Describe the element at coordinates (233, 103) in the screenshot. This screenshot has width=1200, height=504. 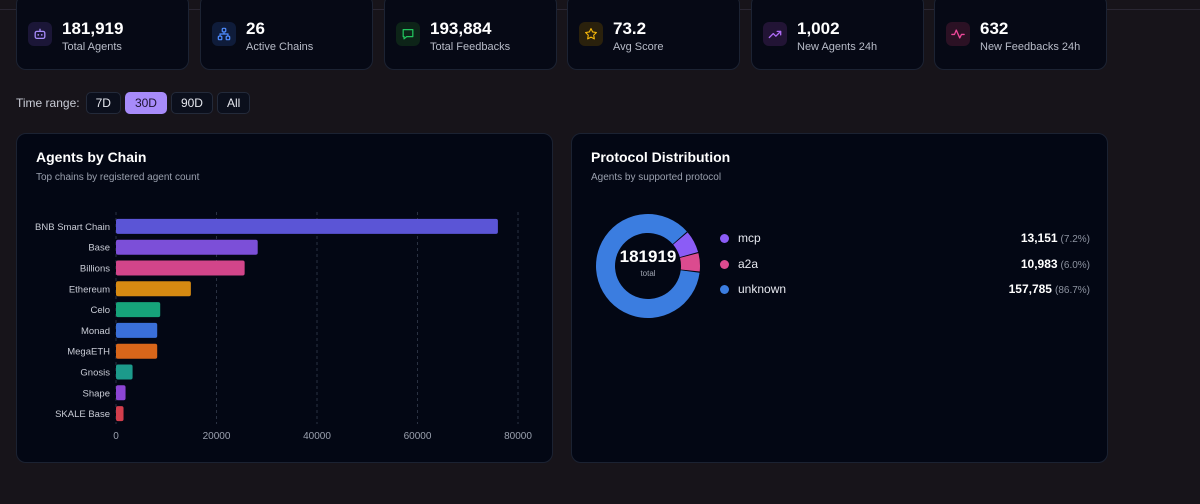
I see `range-button-all: All` at that location.